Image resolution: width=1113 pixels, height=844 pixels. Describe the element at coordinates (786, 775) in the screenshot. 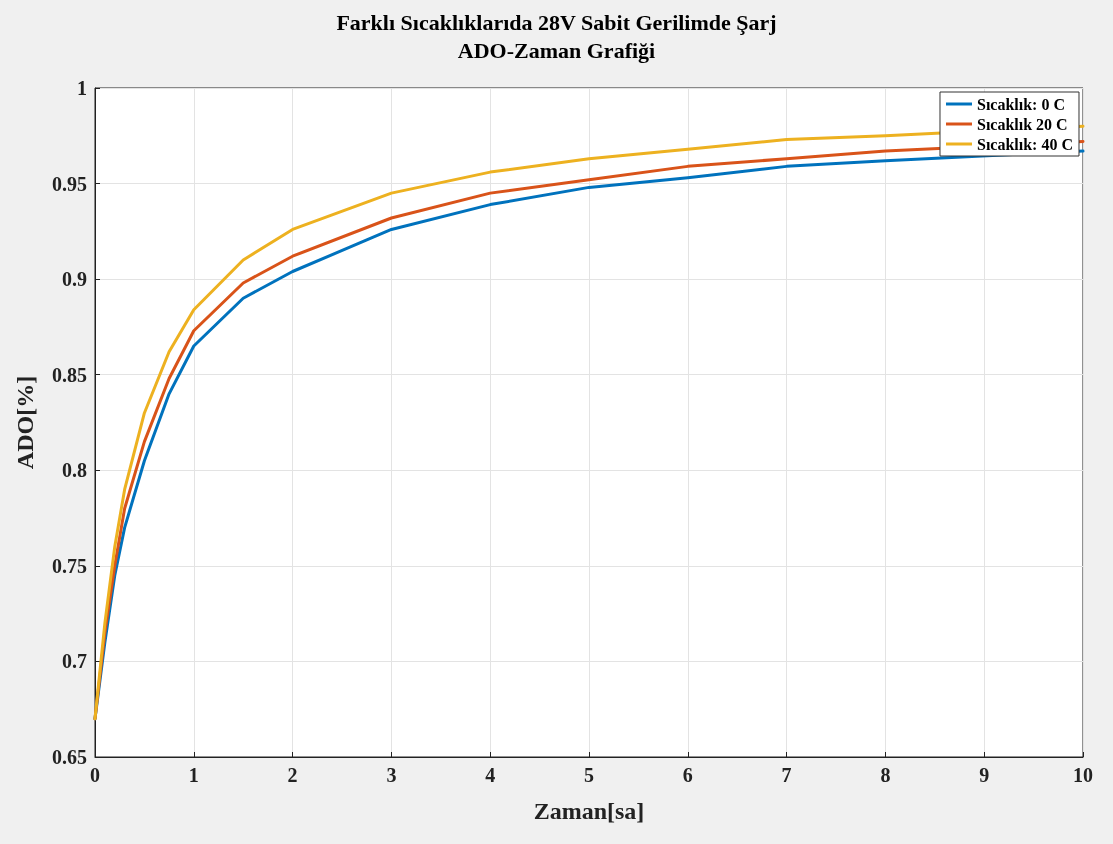

I see `x-tick-label: 7` at that location.